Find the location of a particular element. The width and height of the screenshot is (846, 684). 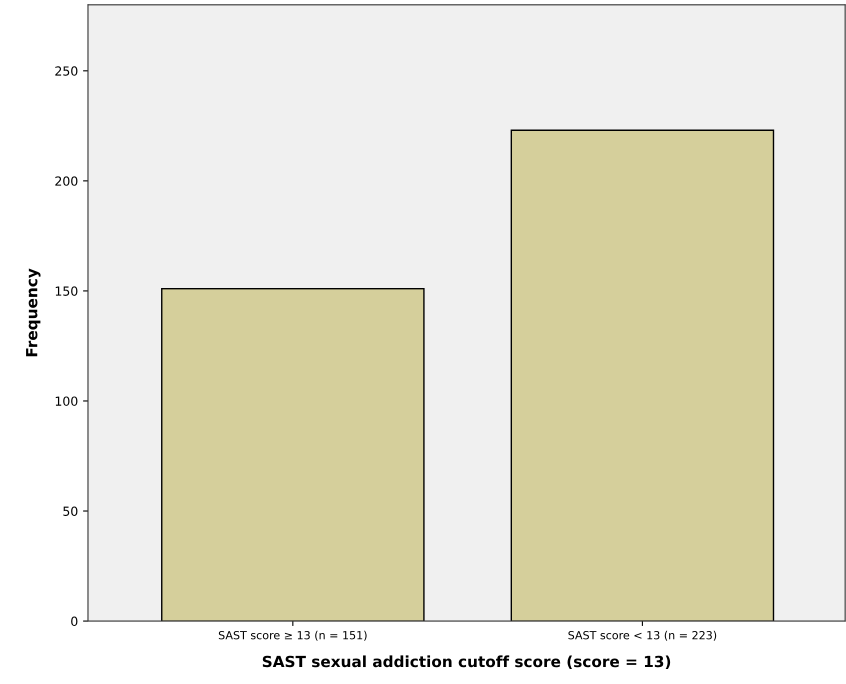

y-tick-label: 100 is located at coordinates (67, 401).